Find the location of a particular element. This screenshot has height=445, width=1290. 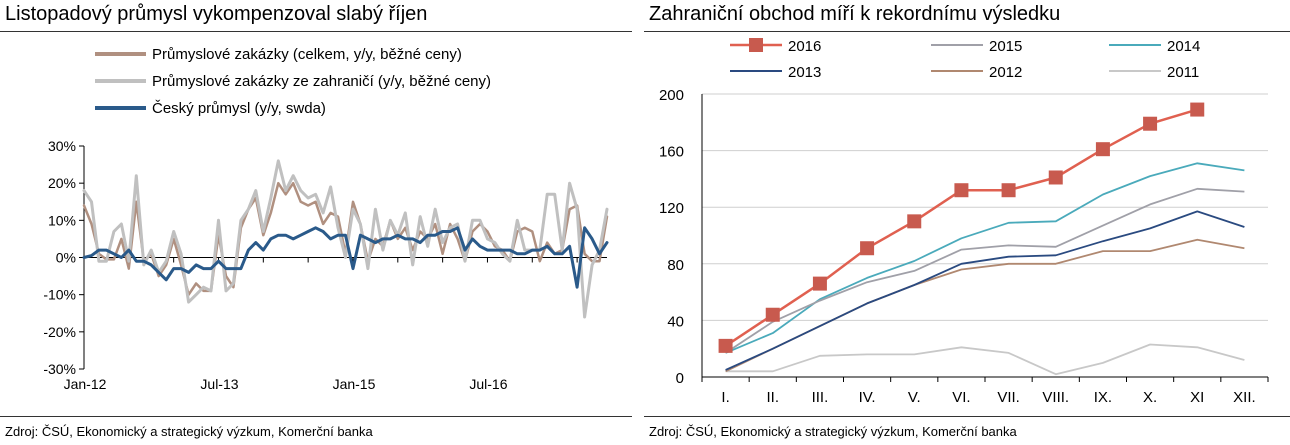

series-line-2011 is located at coordinates (985, 359).